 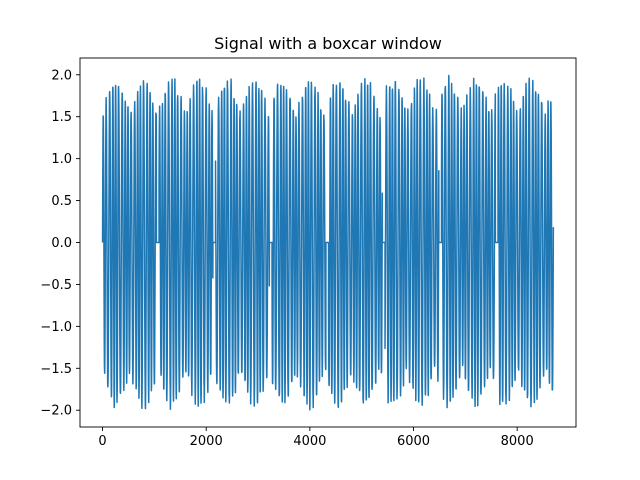 What do you see at coordinates (56, 369) in the screenshot?
I see `y-tick-label: −1.5` at bounding box center [56, 369].